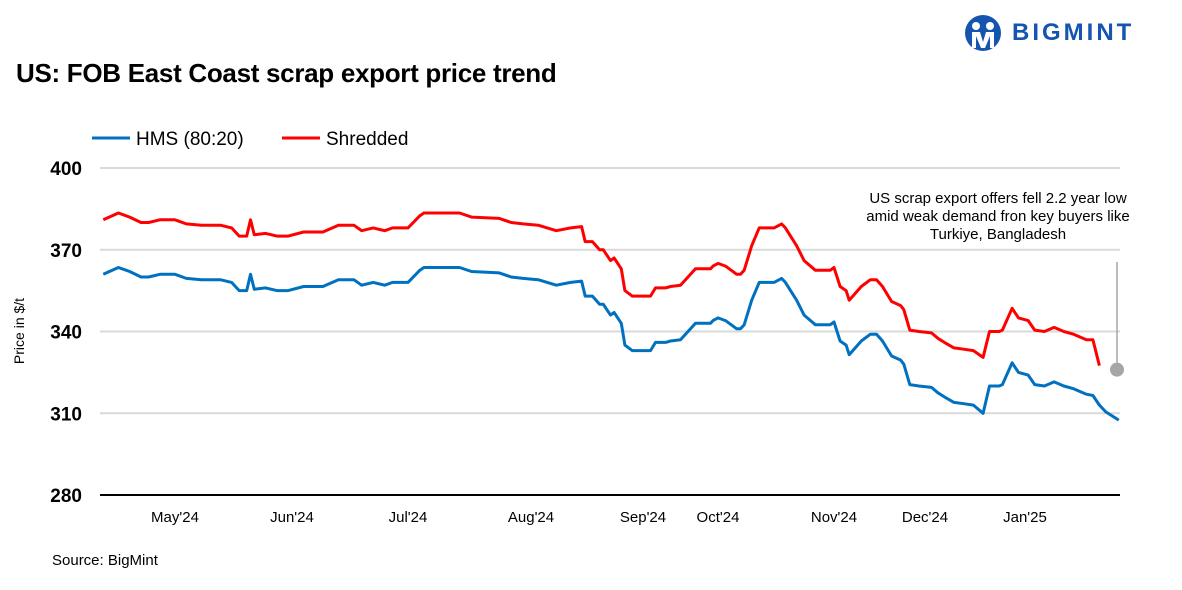 Image resolution: width=1182 pixels, height=590 pixels. I want to click on legend-label: Shredded, so click(367, 139).